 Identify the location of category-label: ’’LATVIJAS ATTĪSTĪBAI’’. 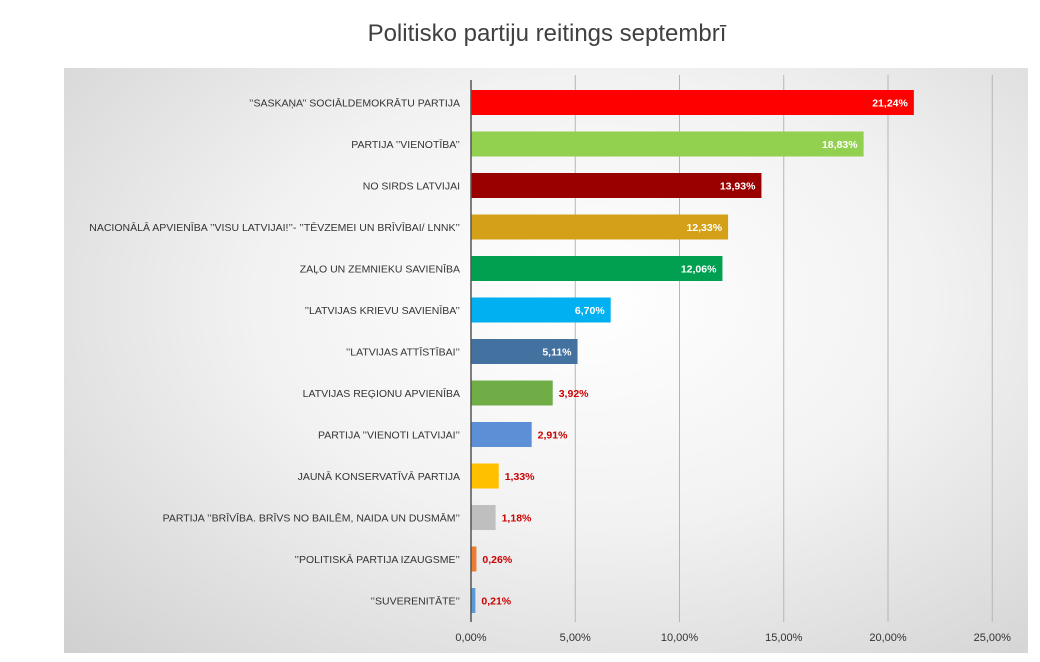
(403, 353).